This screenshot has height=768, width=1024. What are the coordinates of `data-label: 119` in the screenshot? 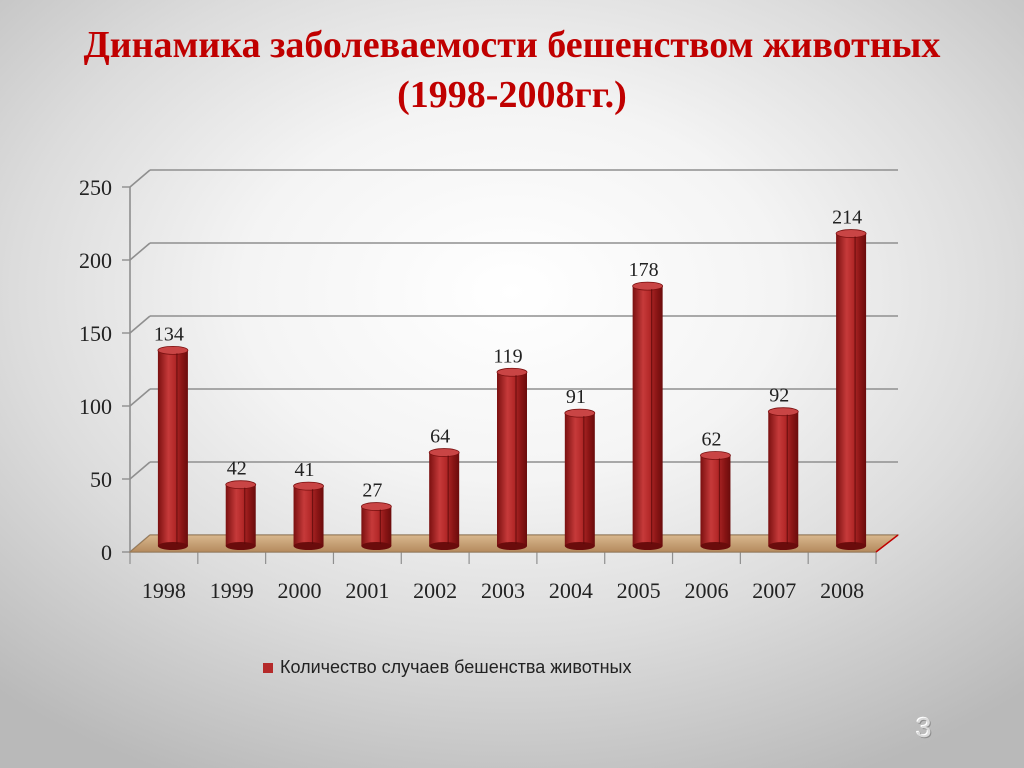 It's located at (507, 356).